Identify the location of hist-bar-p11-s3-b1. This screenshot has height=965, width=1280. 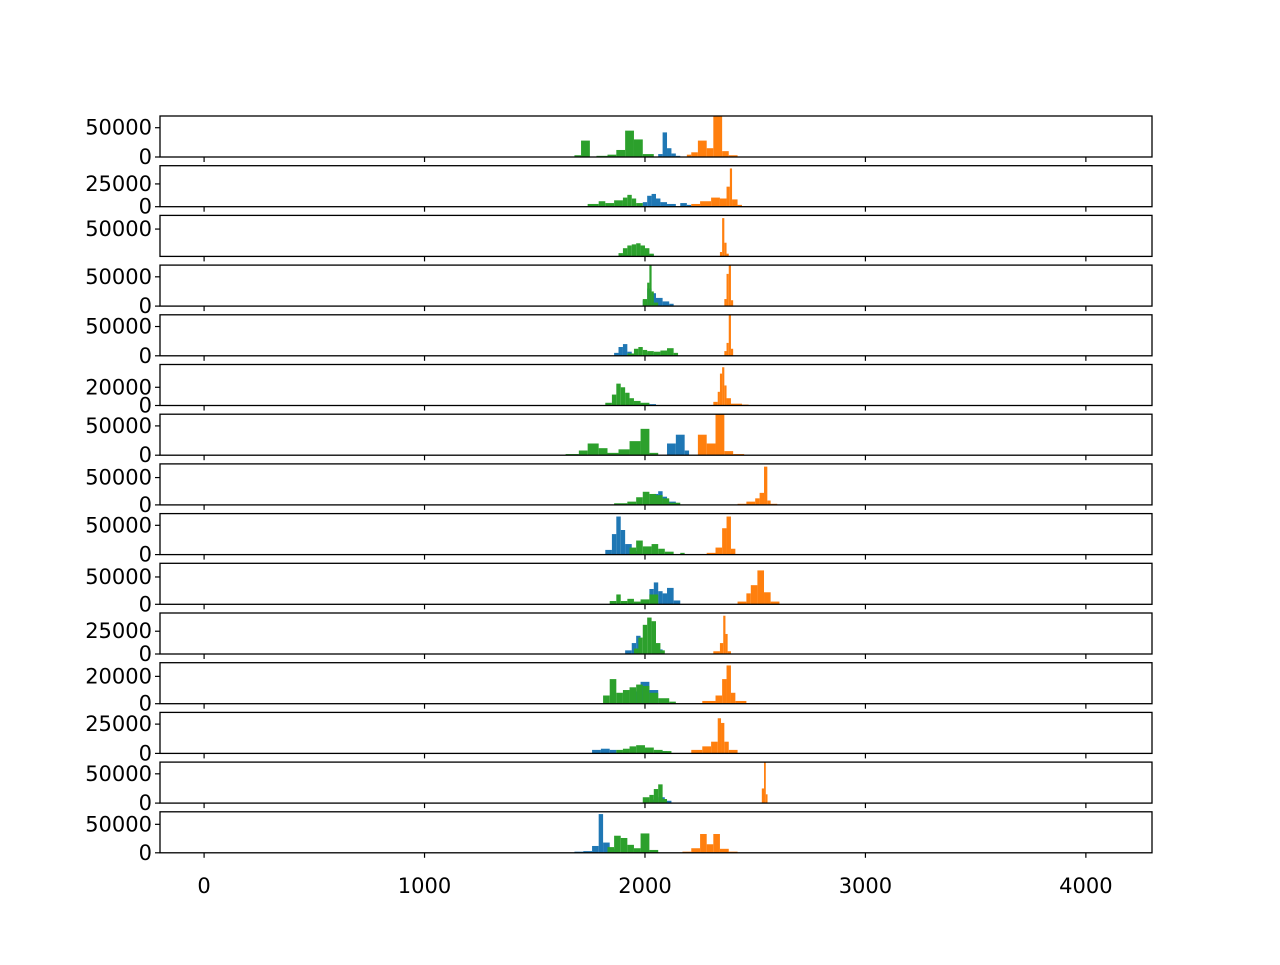
(636, 651).